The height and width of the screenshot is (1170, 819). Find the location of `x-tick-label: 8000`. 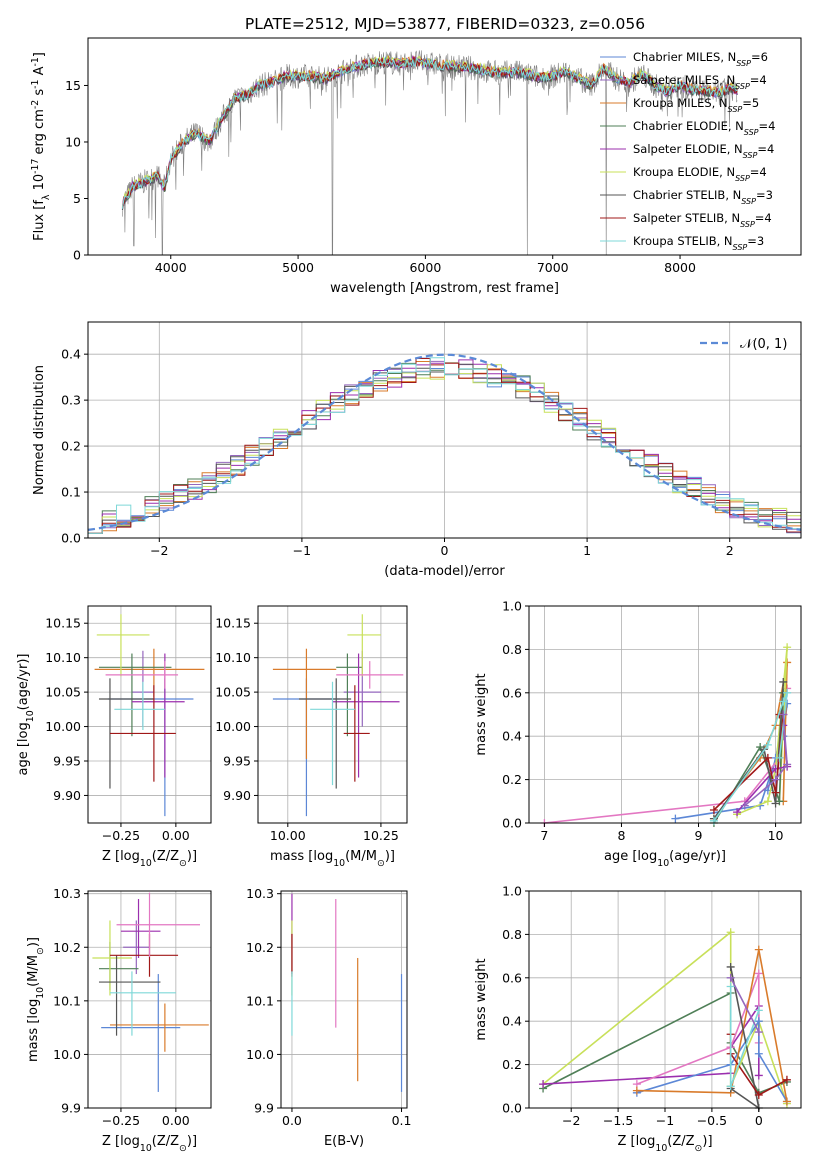

x-tick-label: 8000 is located at coordinates (680, 267).